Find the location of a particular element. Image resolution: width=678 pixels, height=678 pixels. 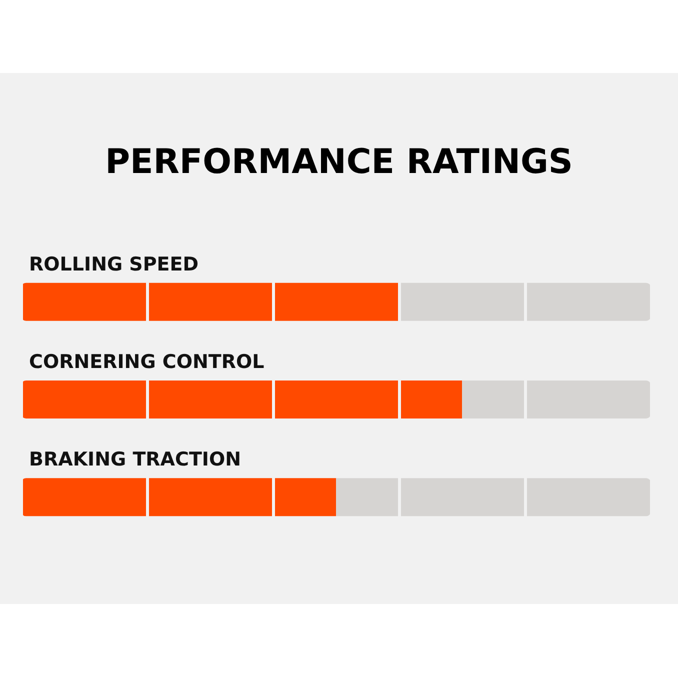

y-tick-label: ROLLING SPEED is located at coordinates (114, 264).